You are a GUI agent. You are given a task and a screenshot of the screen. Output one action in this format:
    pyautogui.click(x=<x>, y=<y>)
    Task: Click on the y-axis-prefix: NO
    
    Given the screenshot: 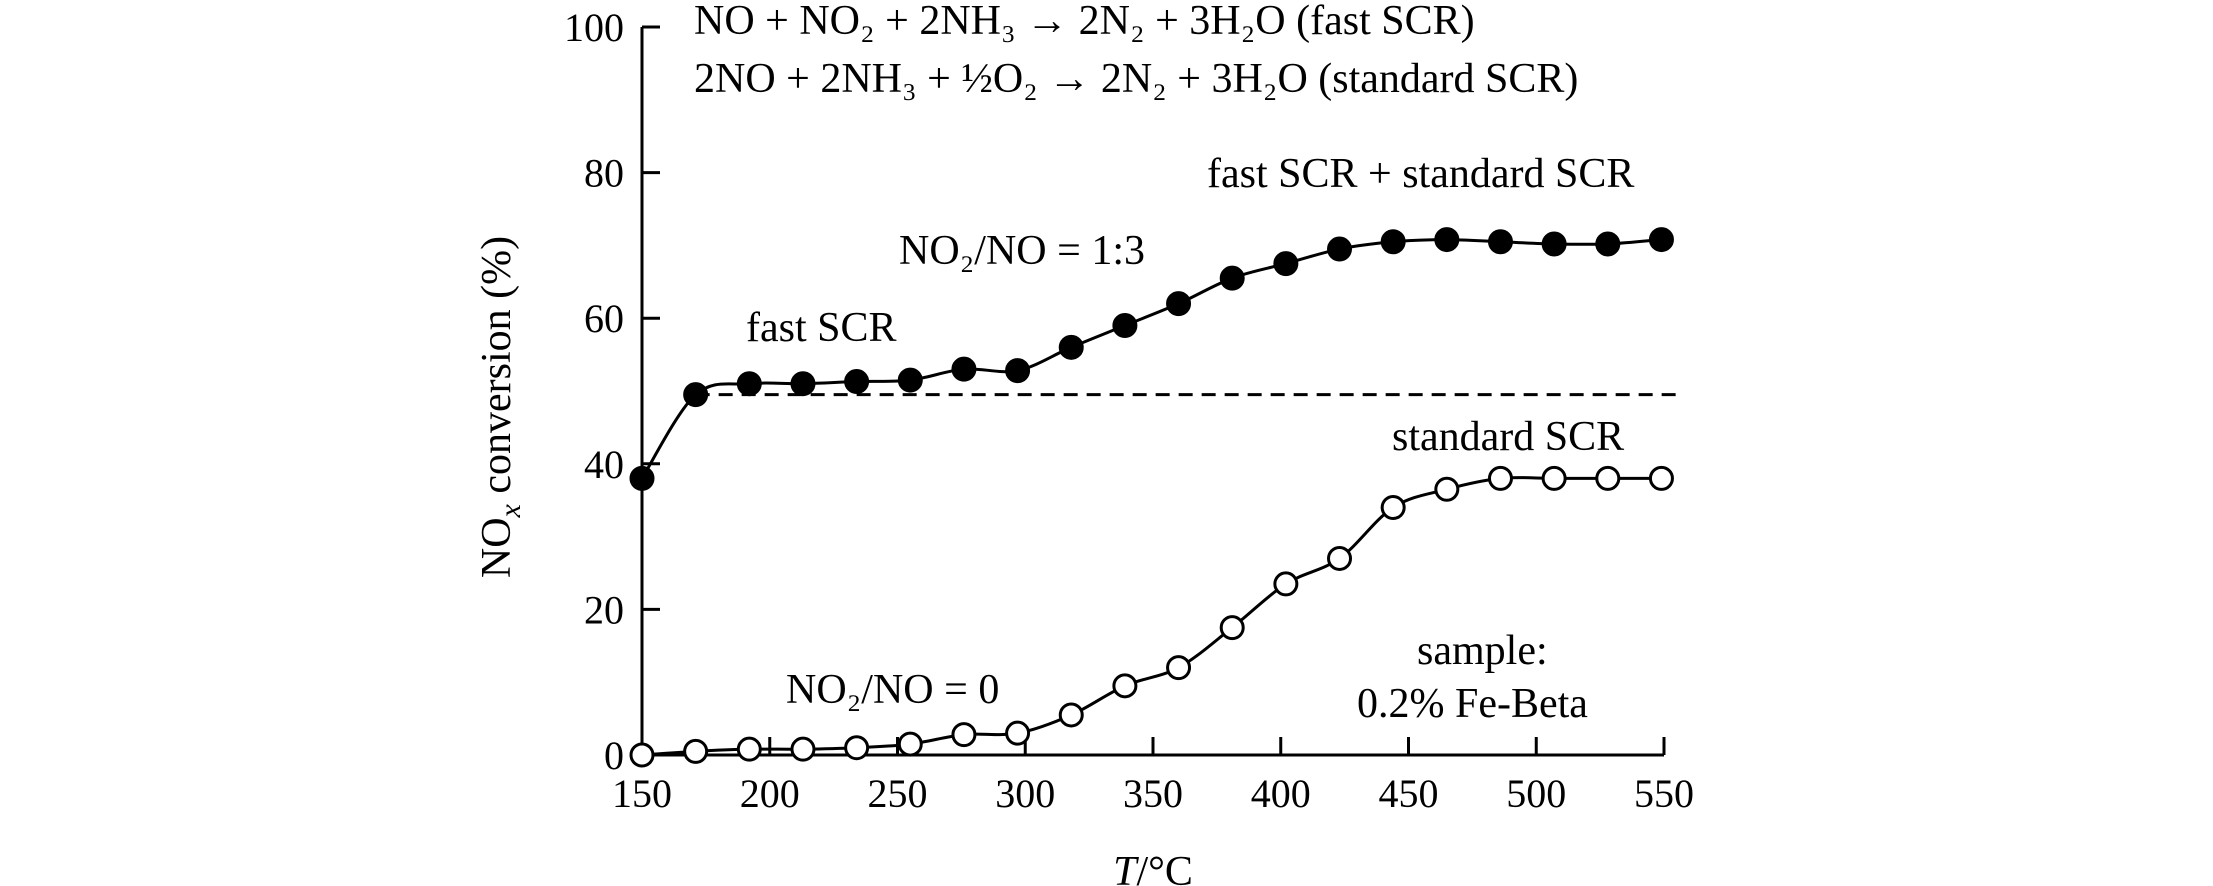 What is the action you would take?
    pyautogui.click(x=497, y=547)
    